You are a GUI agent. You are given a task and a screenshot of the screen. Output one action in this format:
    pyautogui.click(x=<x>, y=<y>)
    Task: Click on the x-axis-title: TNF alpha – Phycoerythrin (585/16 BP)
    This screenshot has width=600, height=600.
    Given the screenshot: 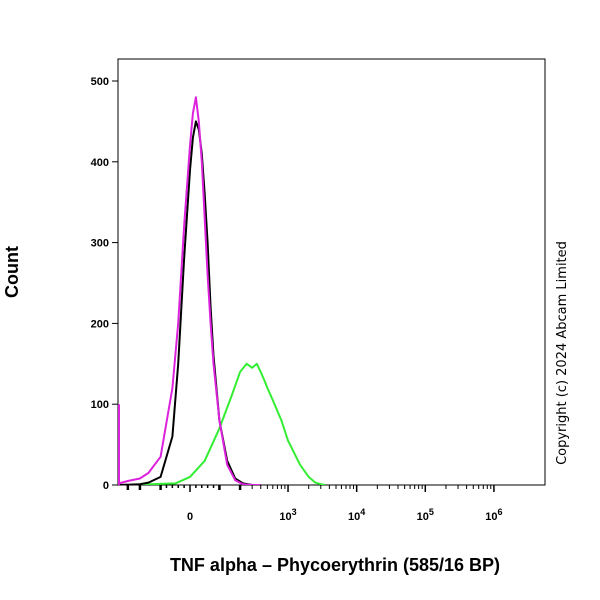 What is the action you would take?
    pyautogui.click(x=335, y=565)
    